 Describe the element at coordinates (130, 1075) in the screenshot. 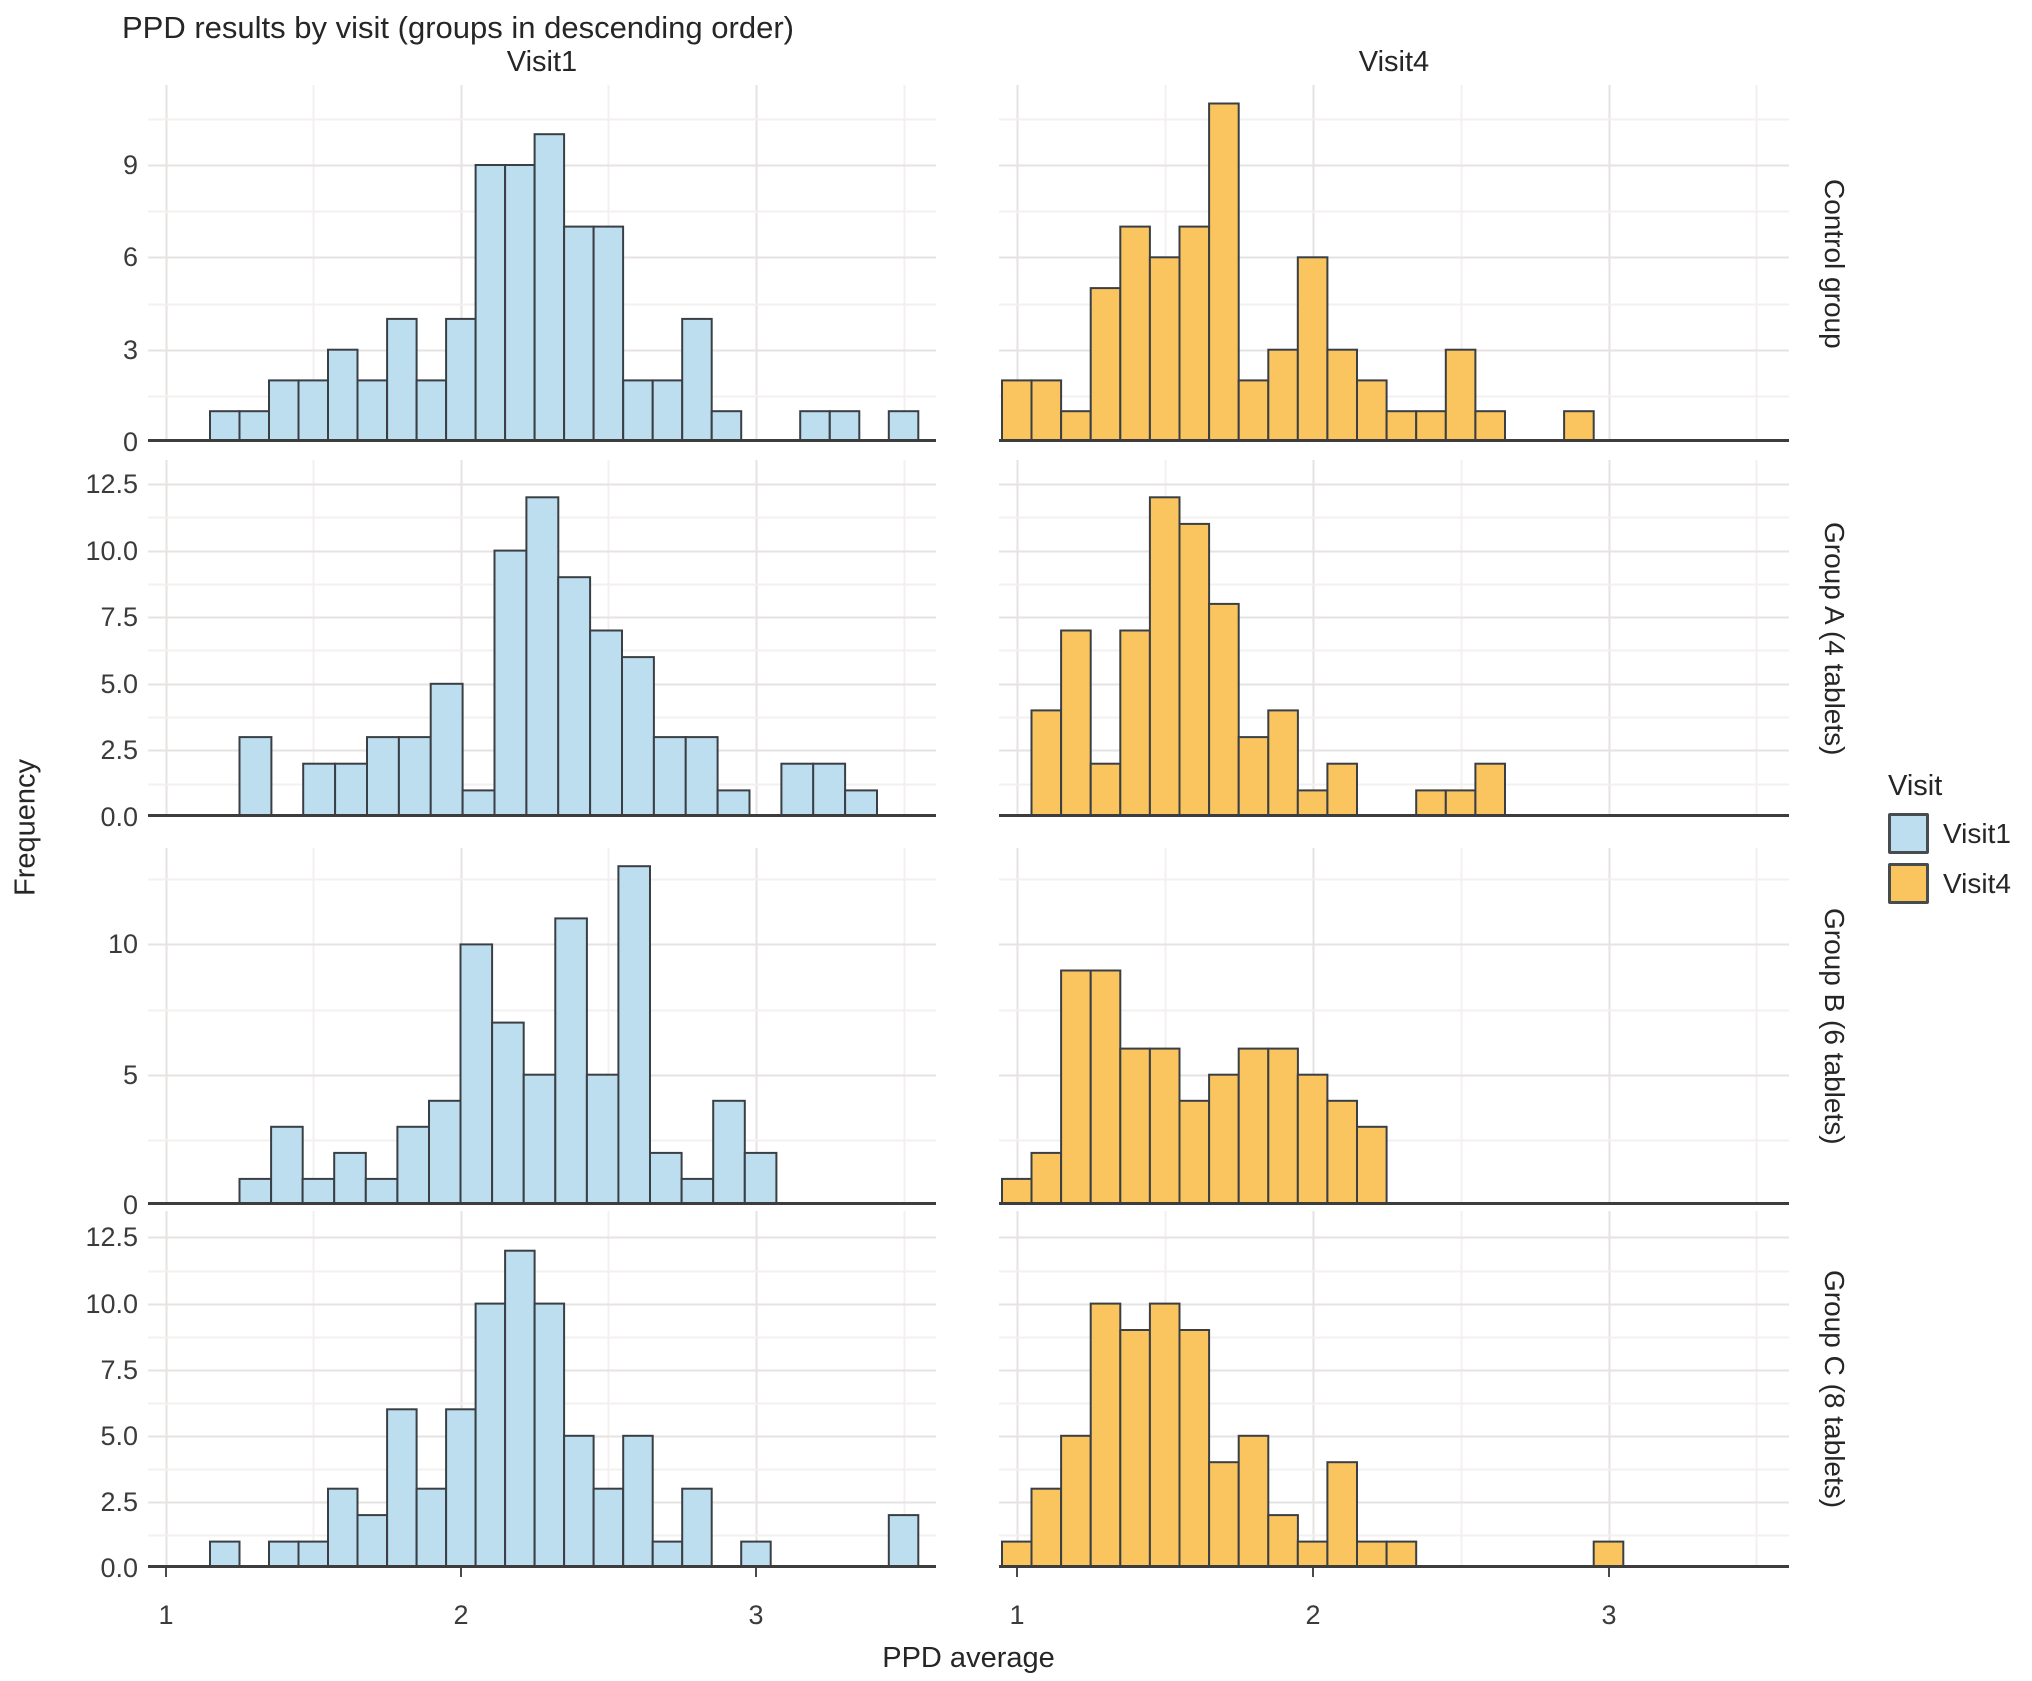

I see `y-tick-label: 5` at that location.